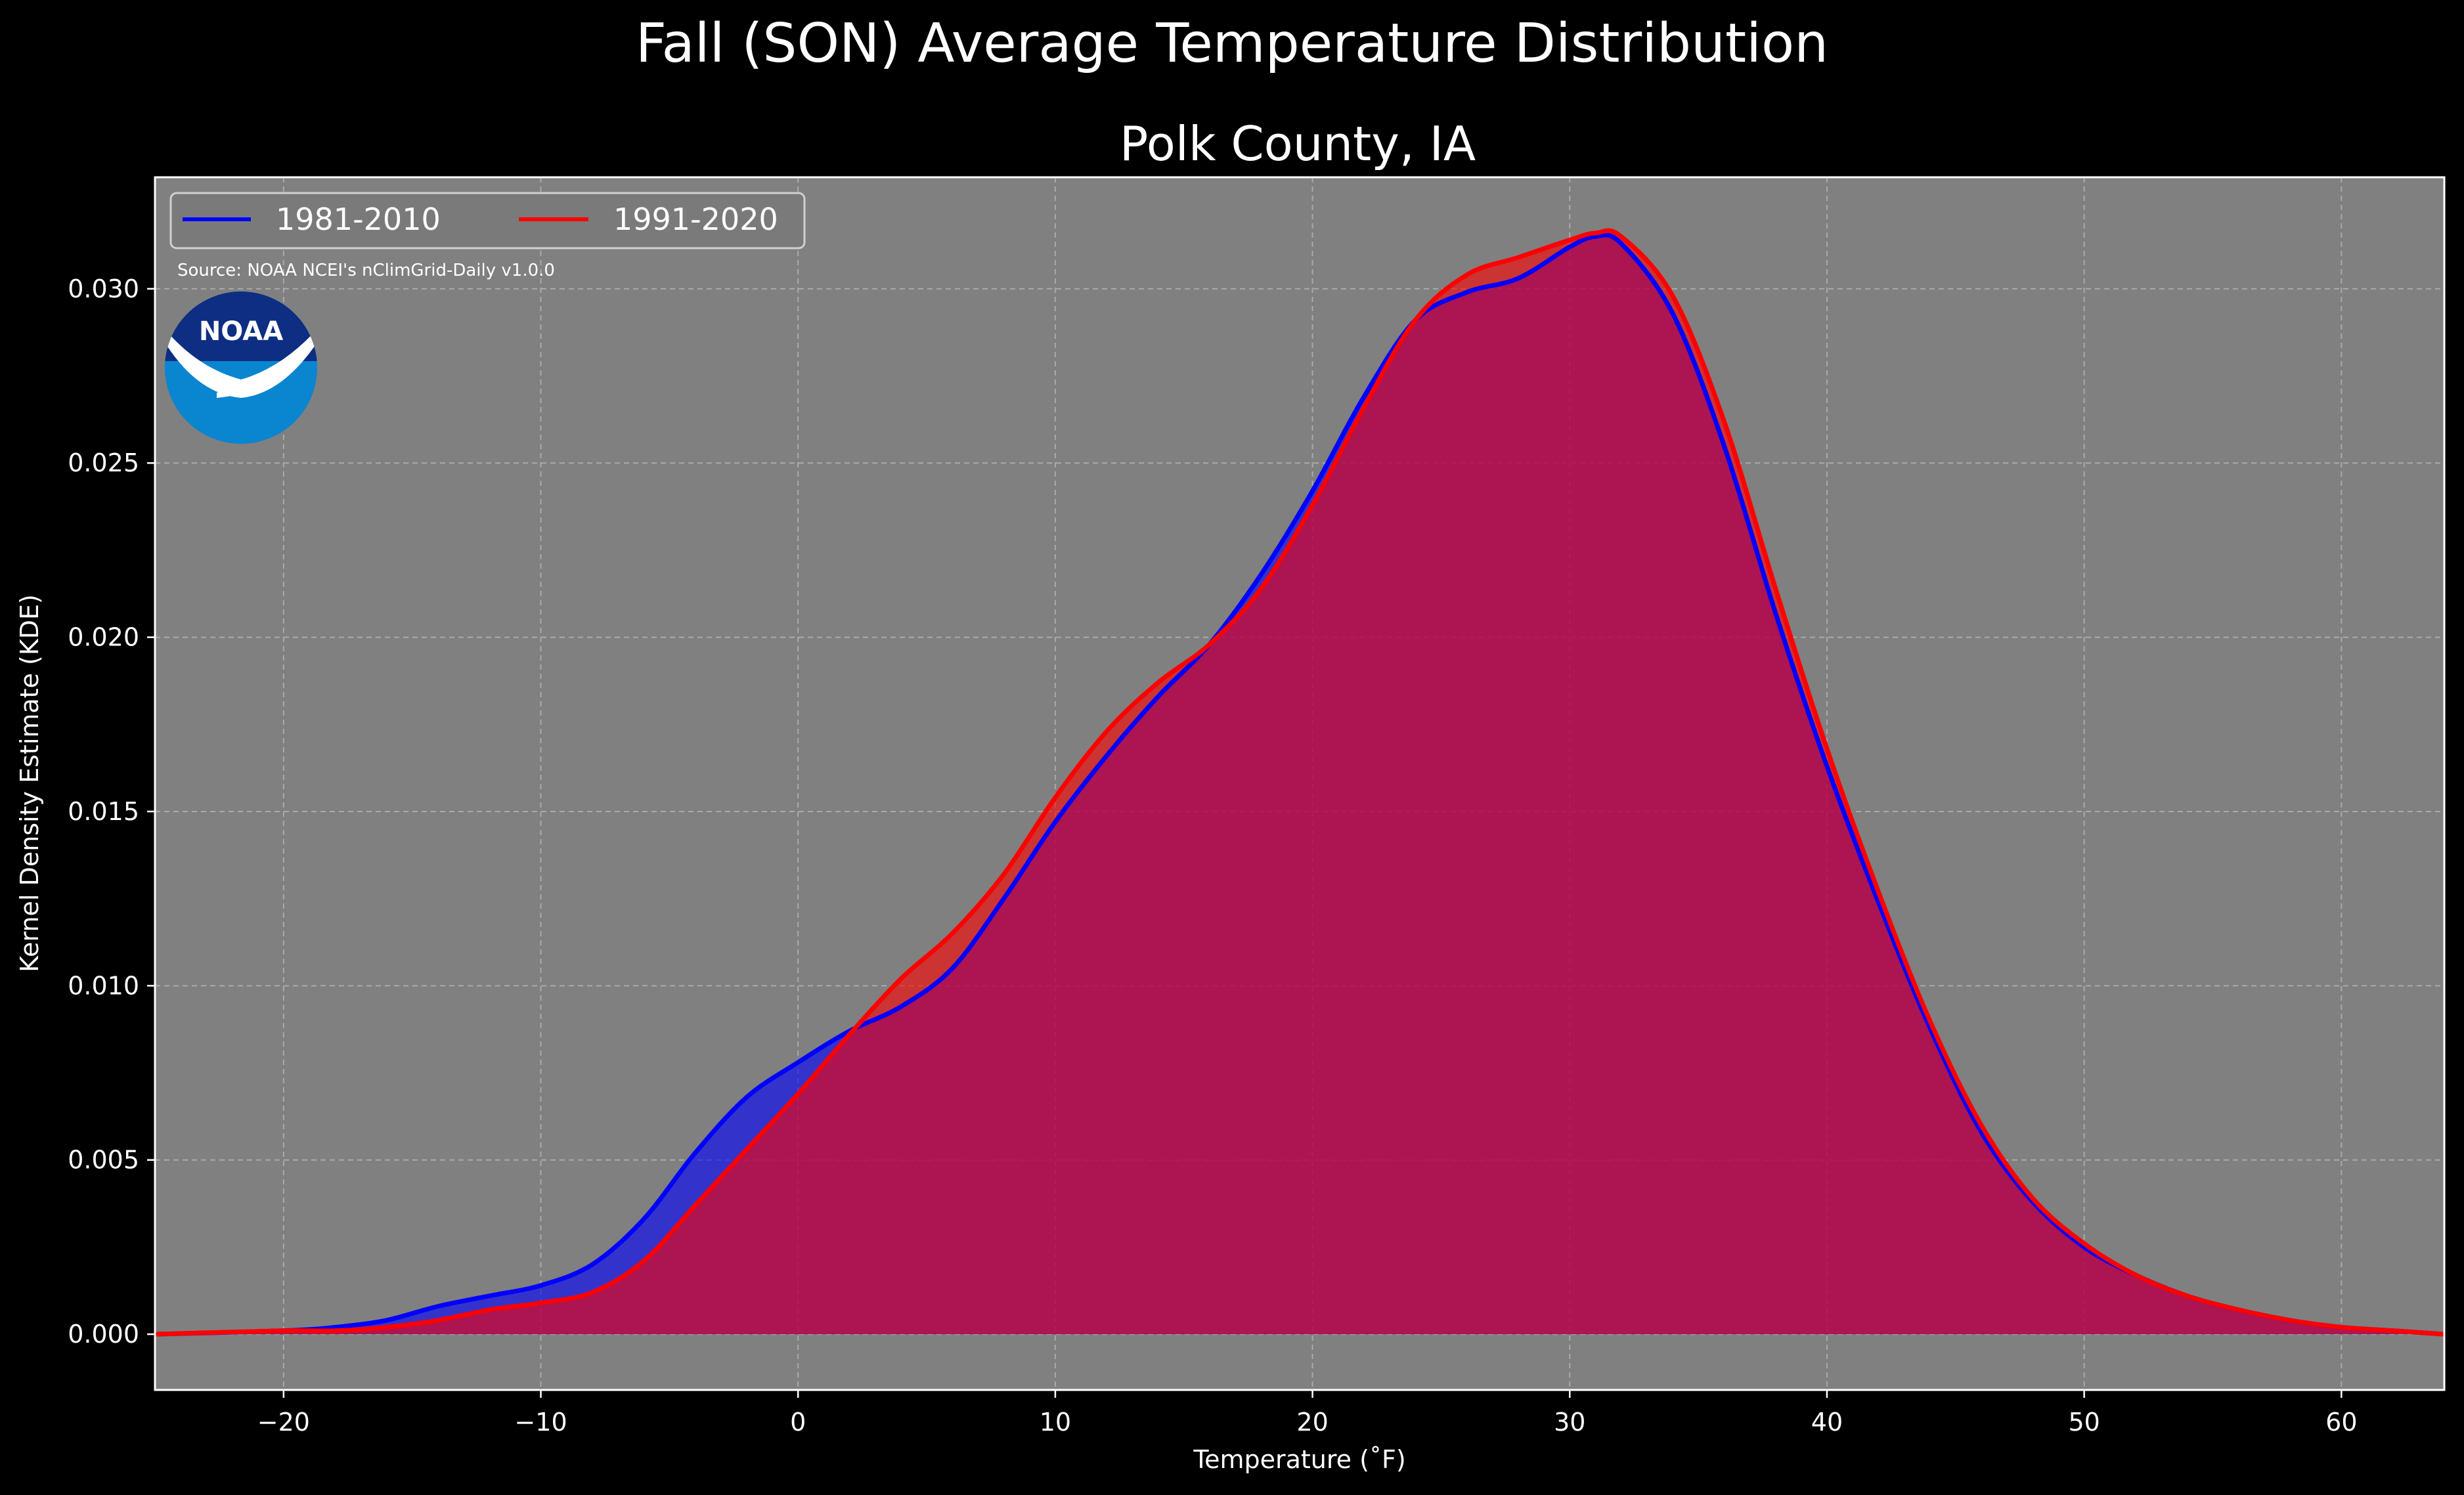 The width and height of the screenshot is (2464, 1495). What do you see at coordinates (29, 783) in the screenshot?
I see `y-axis-label: Kernel Density Estimate (KDE)` at bounding box center [29, 783].